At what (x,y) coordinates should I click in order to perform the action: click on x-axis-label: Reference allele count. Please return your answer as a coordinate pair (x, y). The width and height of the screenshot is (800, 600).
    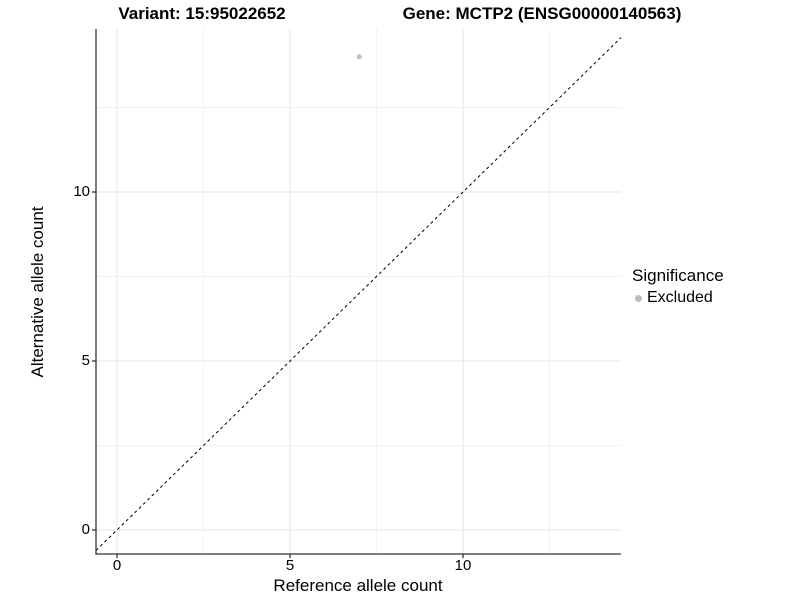
    Looking at the image, I should click on (358, 585).